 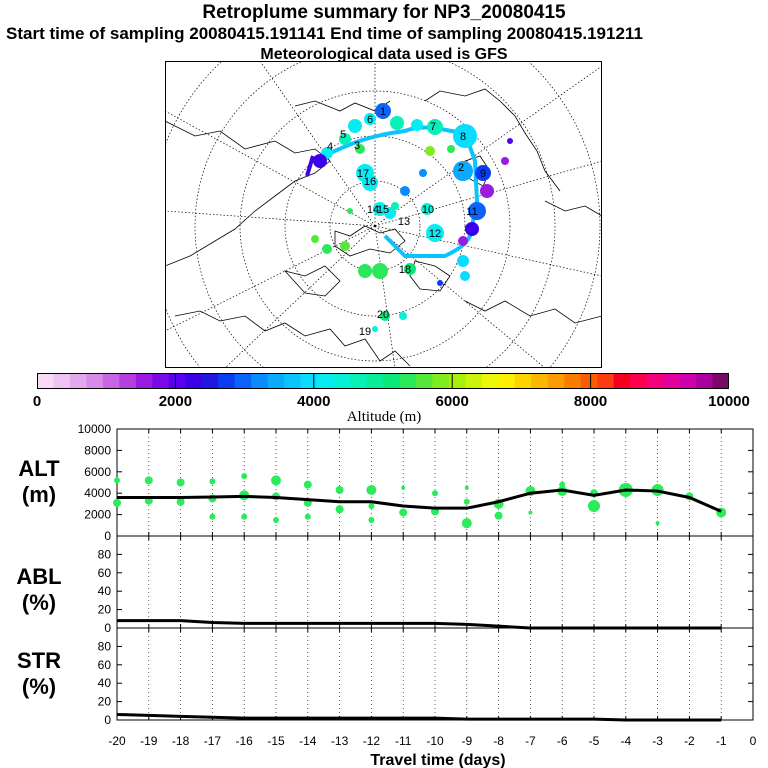 I want to click on map-day-label: 6, so click(x=370, y=120).